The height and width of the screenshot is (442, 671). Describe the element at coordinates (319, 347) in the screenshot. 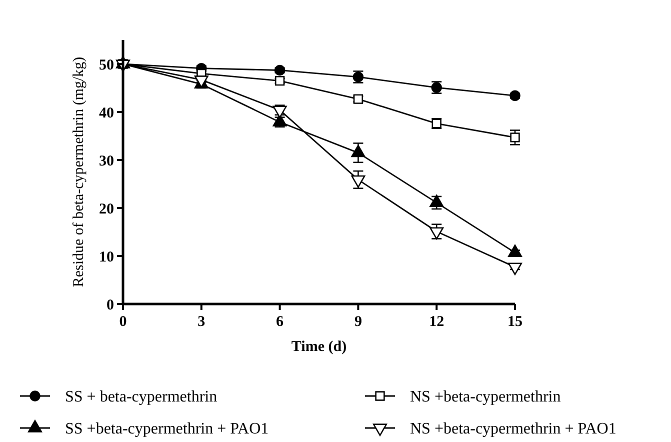

I see `x-axis-title: Time (d)` at that location.